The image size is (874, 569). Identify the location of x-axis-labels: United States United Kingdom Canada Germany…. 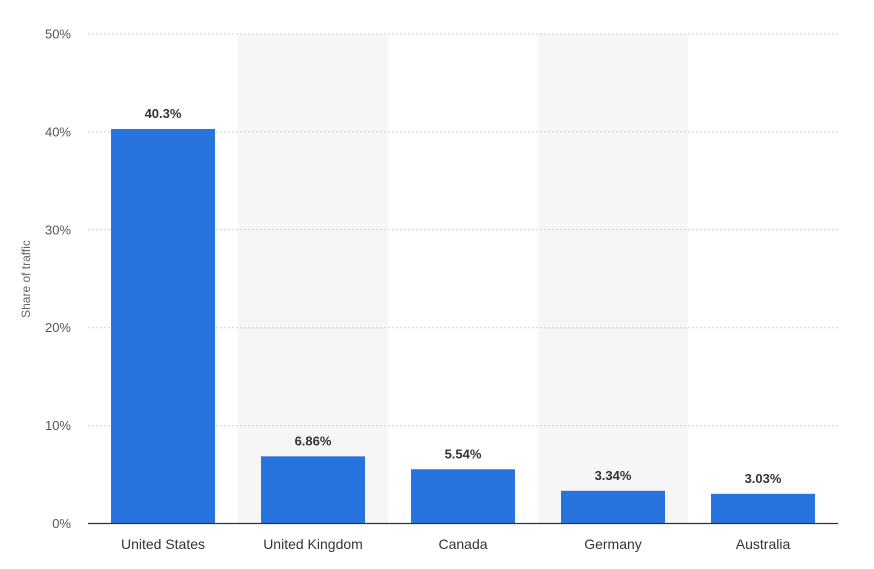
(455, 544).